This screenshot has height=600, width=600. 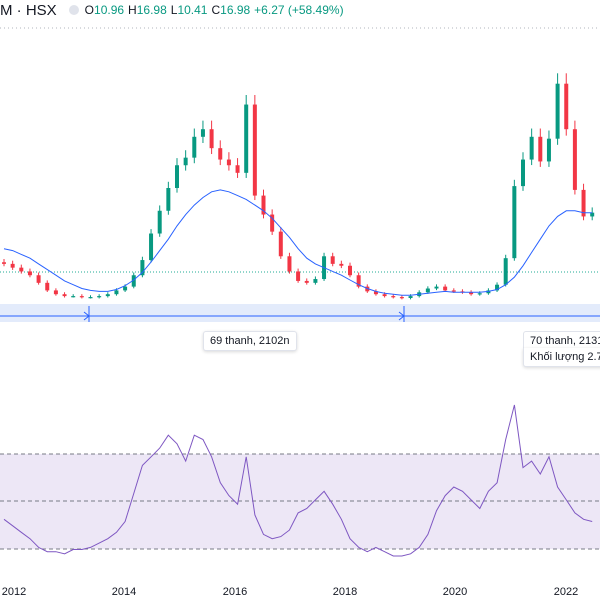 What do you see at coordinates (109, 10) in the screenshot?
I see `open-value: 10.96` at bounding box center [109, 10].